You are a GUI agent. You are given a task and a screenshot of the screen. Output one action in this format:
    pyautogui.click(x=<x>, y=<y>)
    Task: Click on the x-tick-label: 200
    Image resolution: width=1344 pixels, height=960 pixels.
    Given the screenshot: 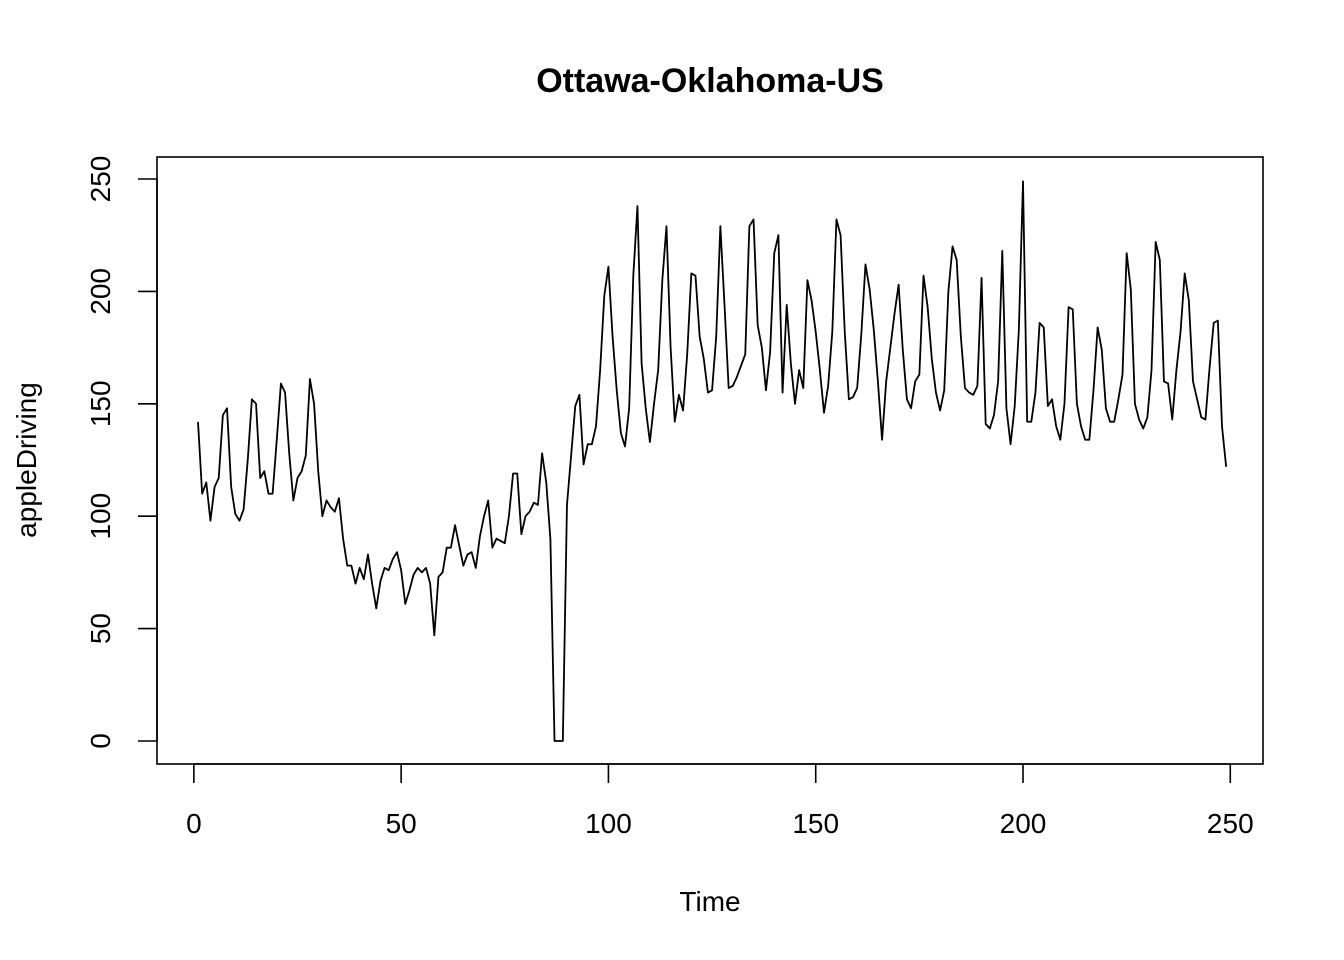 What is the action you would take?
    pyautogui.click(x=1023, y=823)
    